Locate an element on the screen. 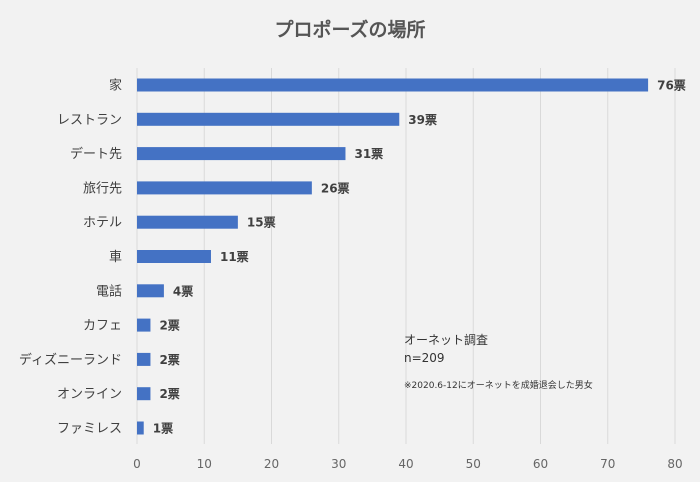  data-label: 76票 is located at coordinates (671, 86).